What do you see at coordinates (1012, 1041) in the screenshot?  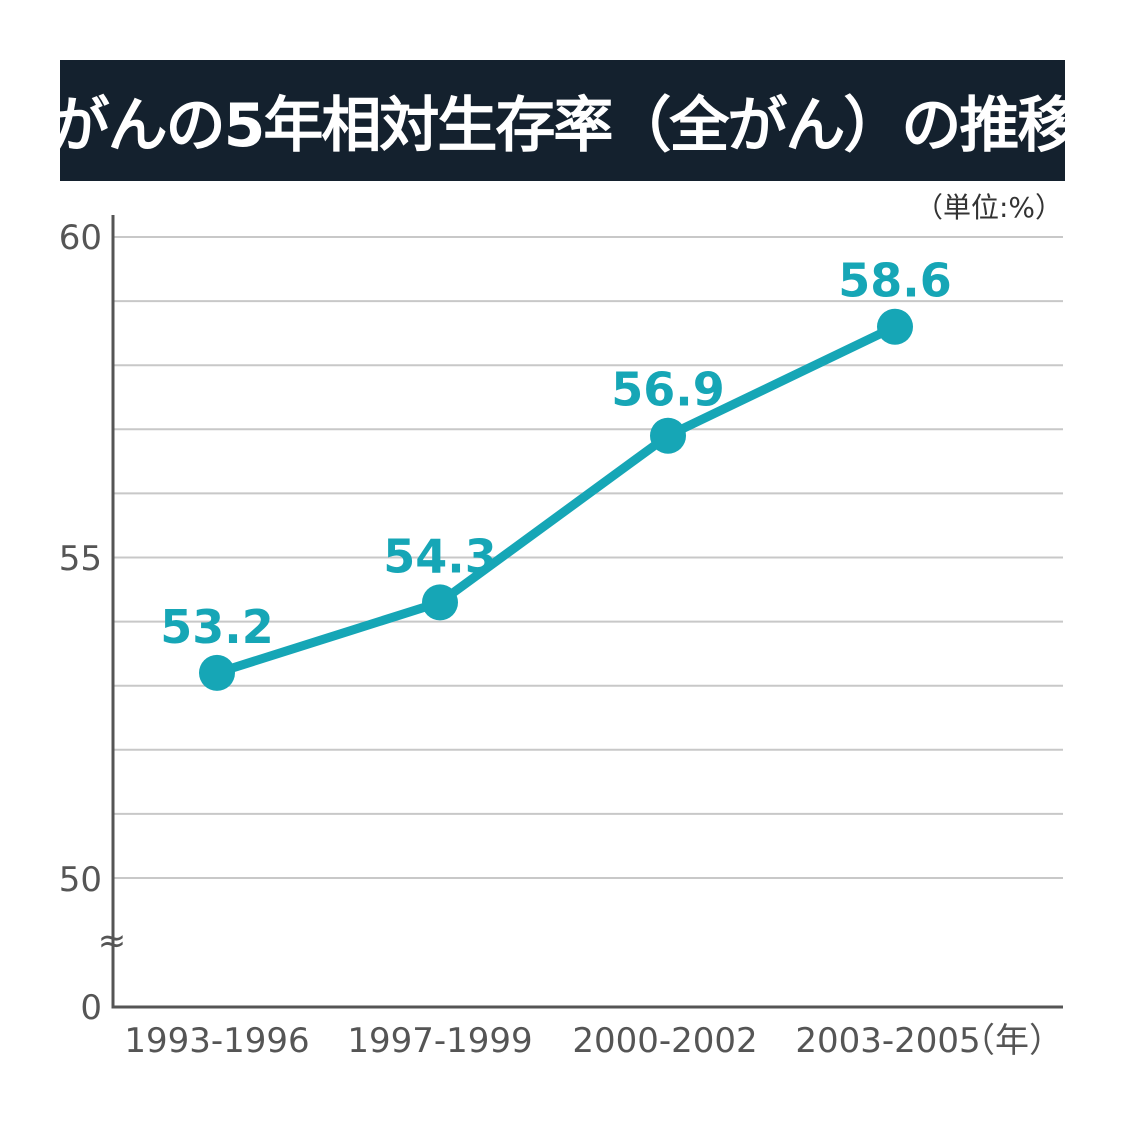 I see `x-axis-unit: （年）` at bounding box center [1012, 1041].